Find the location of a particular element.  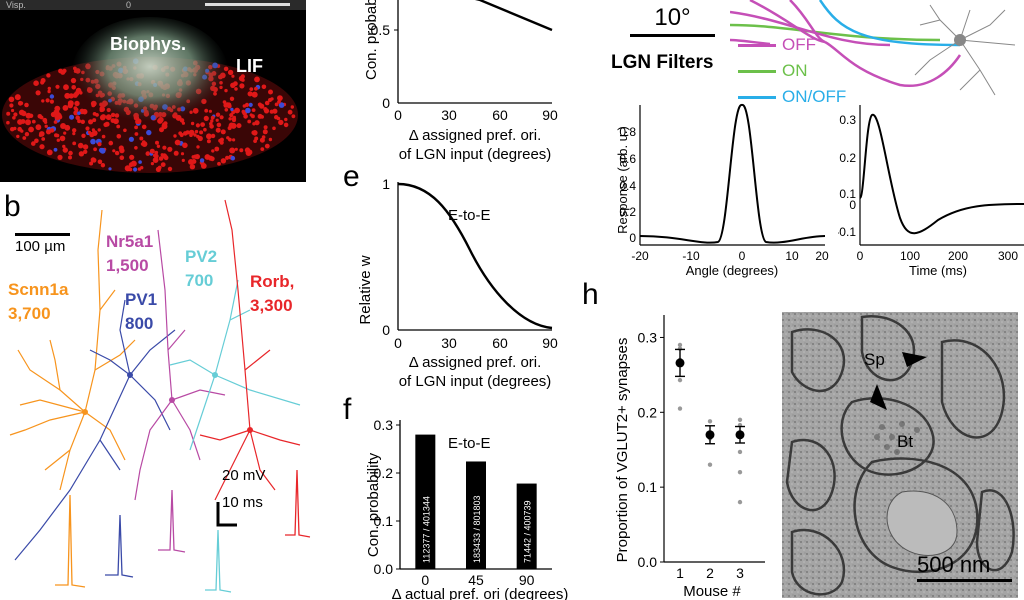

legend-on: ON is located at coordinates (792, 71).